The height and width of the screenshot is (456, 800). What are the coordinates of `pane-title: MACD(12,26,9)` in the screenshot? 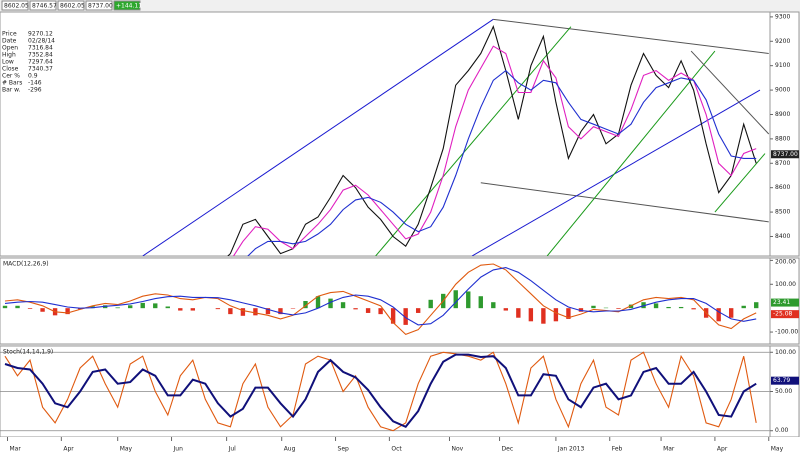 It's located at (26, 264).